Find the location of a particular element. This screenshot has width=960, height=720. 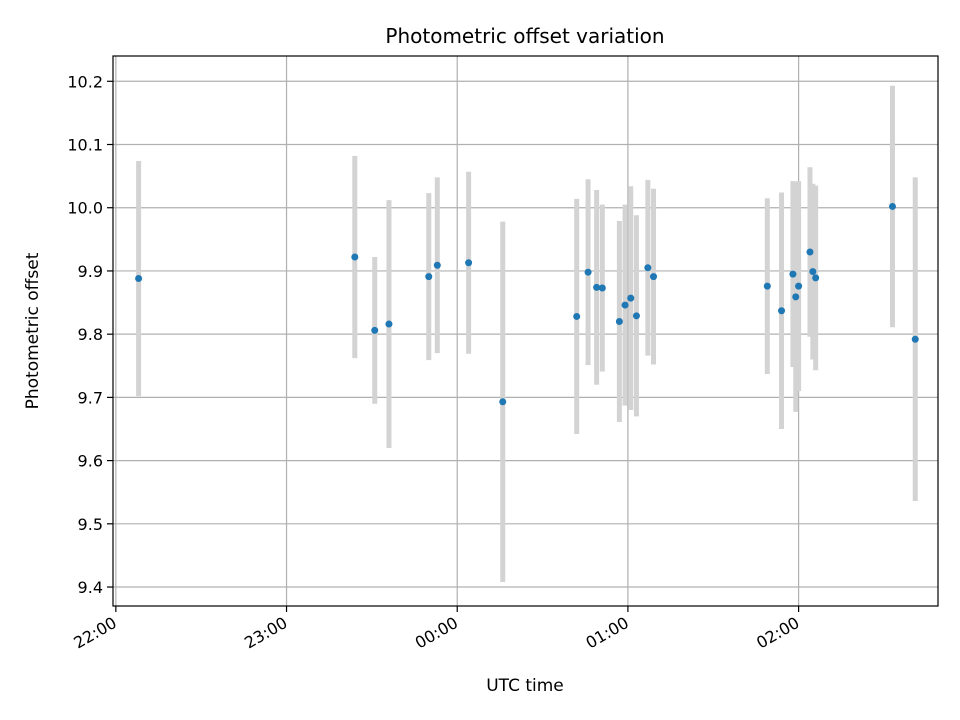

y-axis-ticks: 9.4 9.5 9.6 9.7 9.8 9.9 10.0 10.1 10.2 is located at coordinates (90, 334).